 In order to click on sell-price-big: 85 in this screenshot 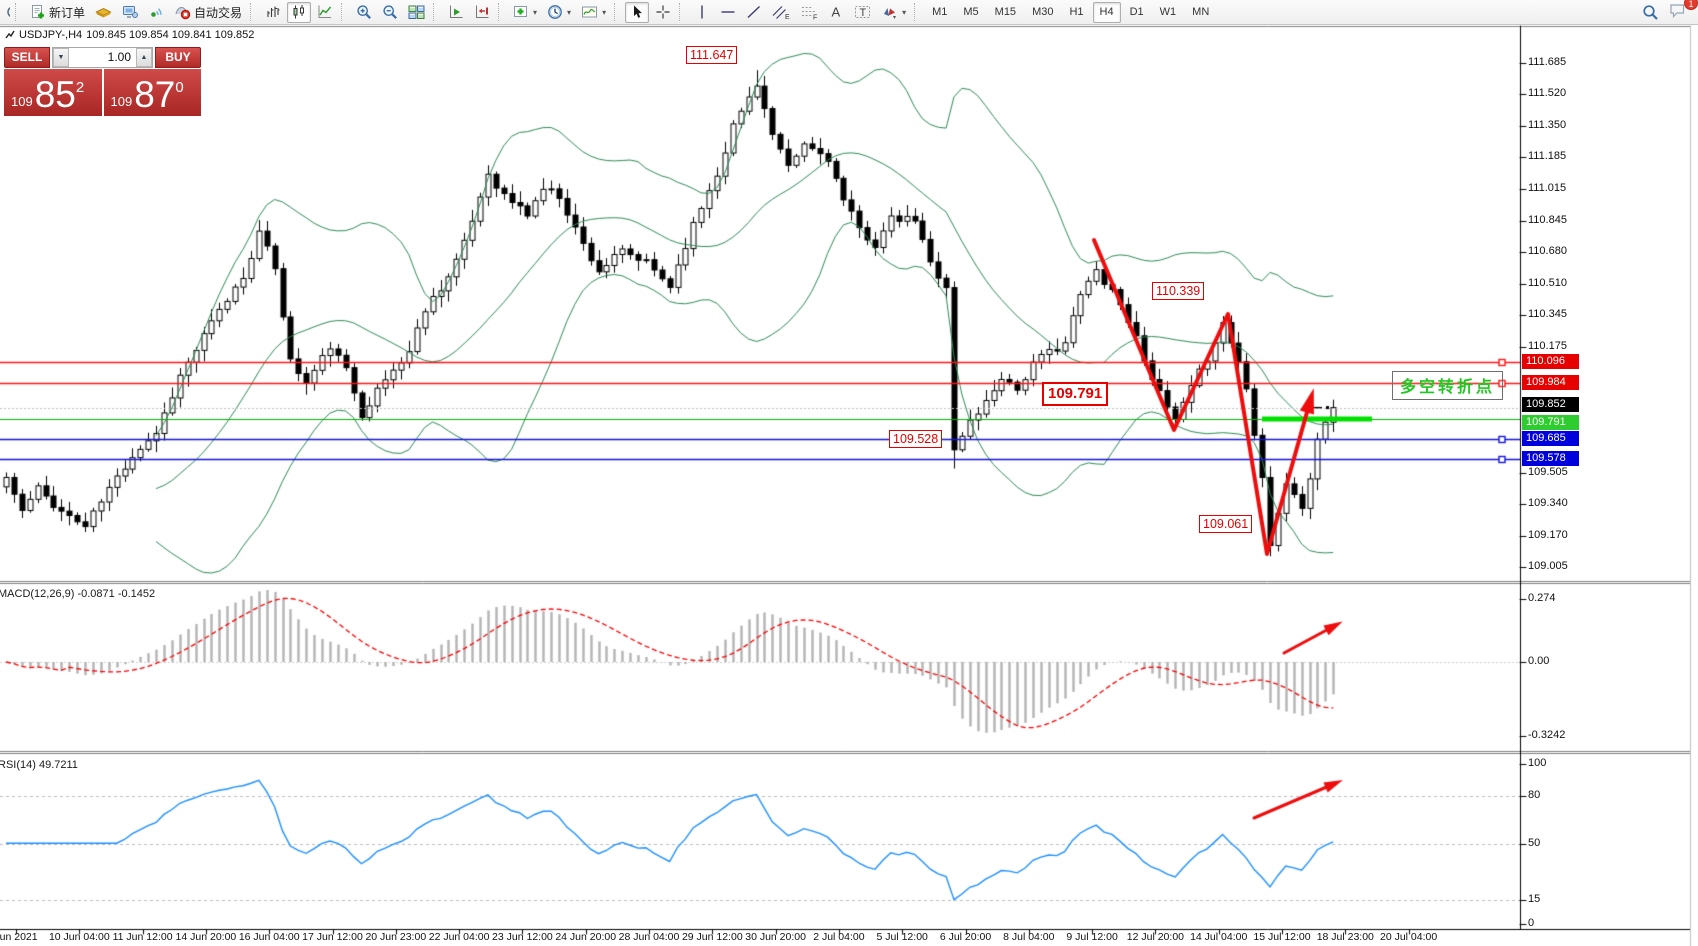, I will do `click(55, 94)`.